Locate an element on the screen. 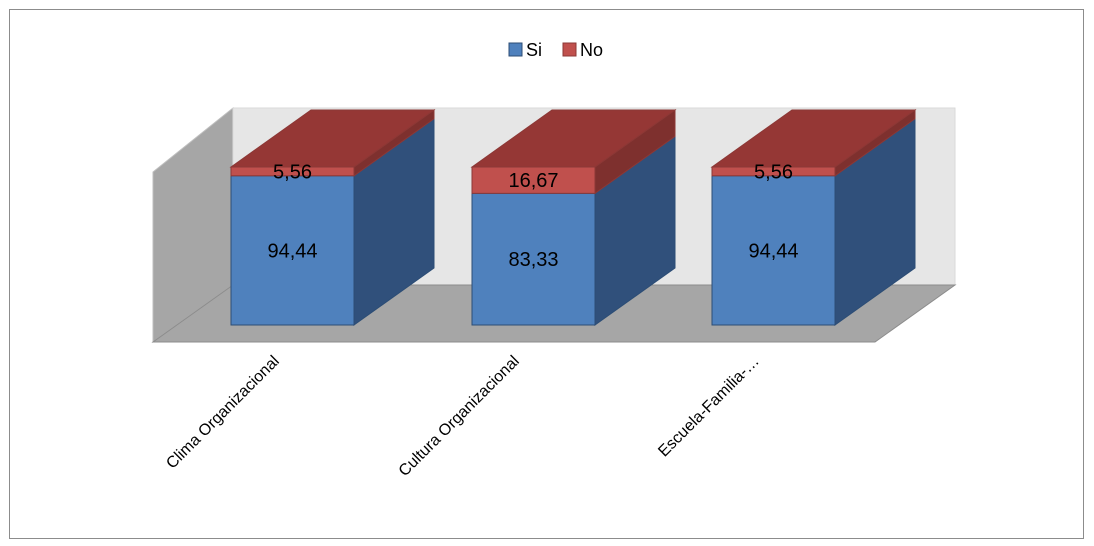  category-label-0: Clima Organizacional is located at coordinates (223, 413).